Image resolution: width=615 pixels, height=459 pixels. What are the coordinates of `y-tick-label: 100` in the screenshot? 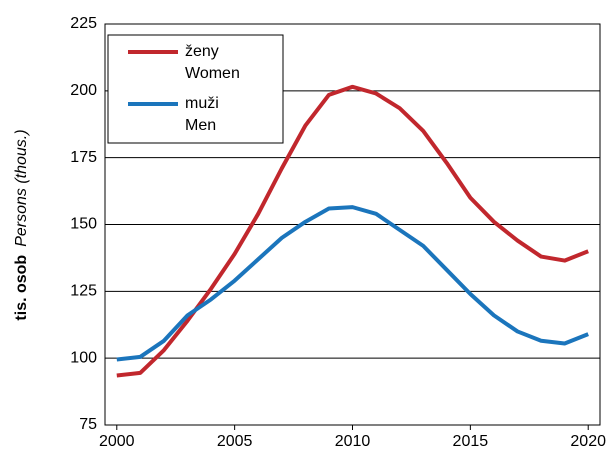 It's located at (83, 357).